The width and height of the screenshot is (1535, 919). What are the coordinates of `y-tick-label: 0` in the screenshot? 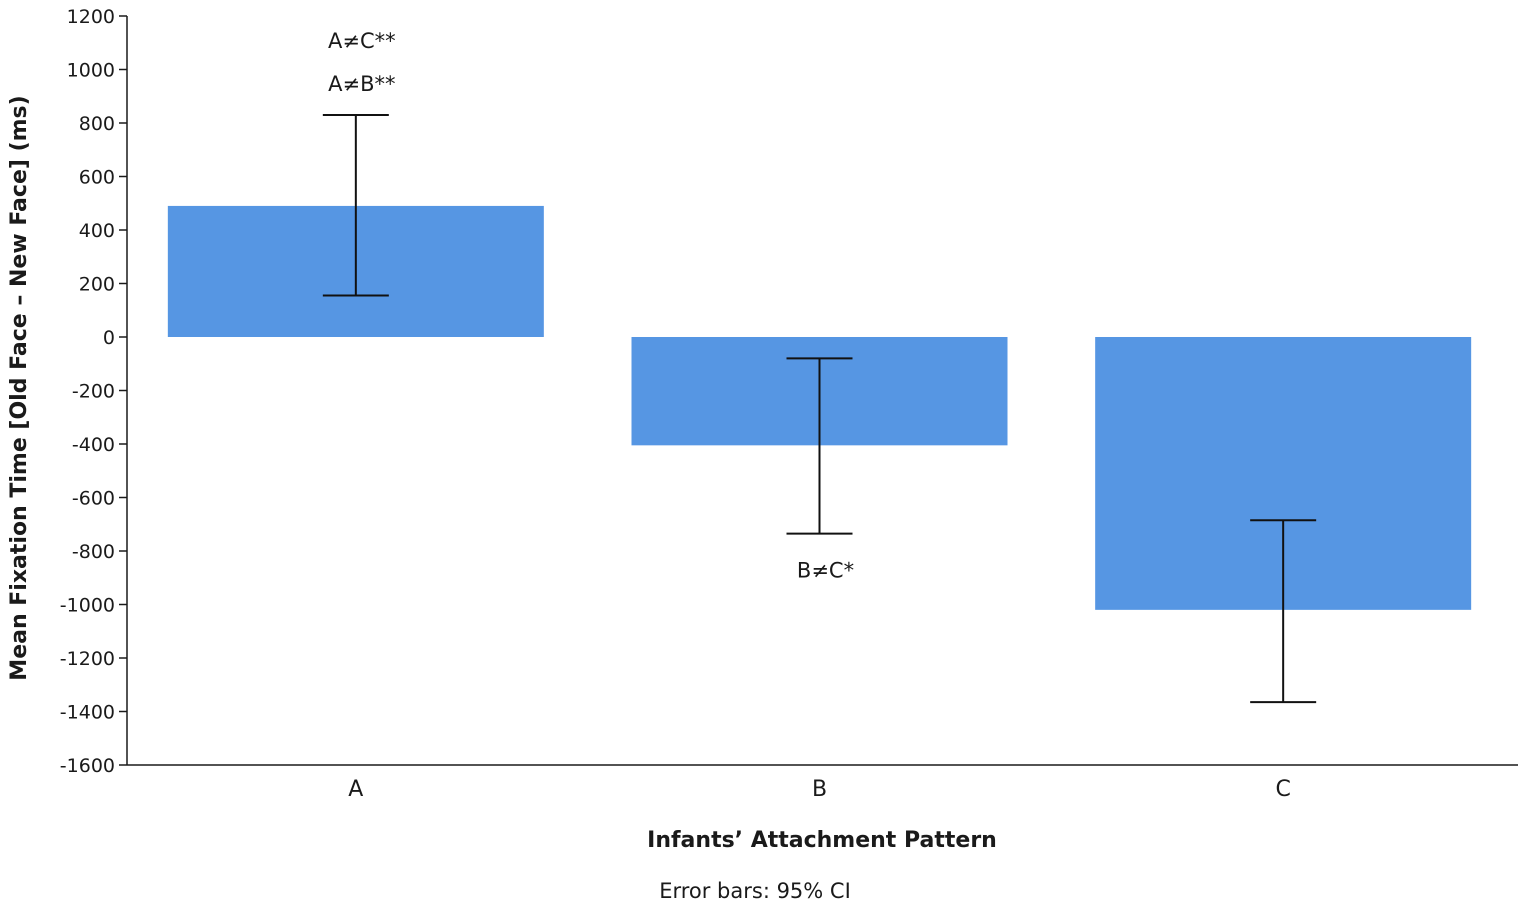 It's located at (109, 338).